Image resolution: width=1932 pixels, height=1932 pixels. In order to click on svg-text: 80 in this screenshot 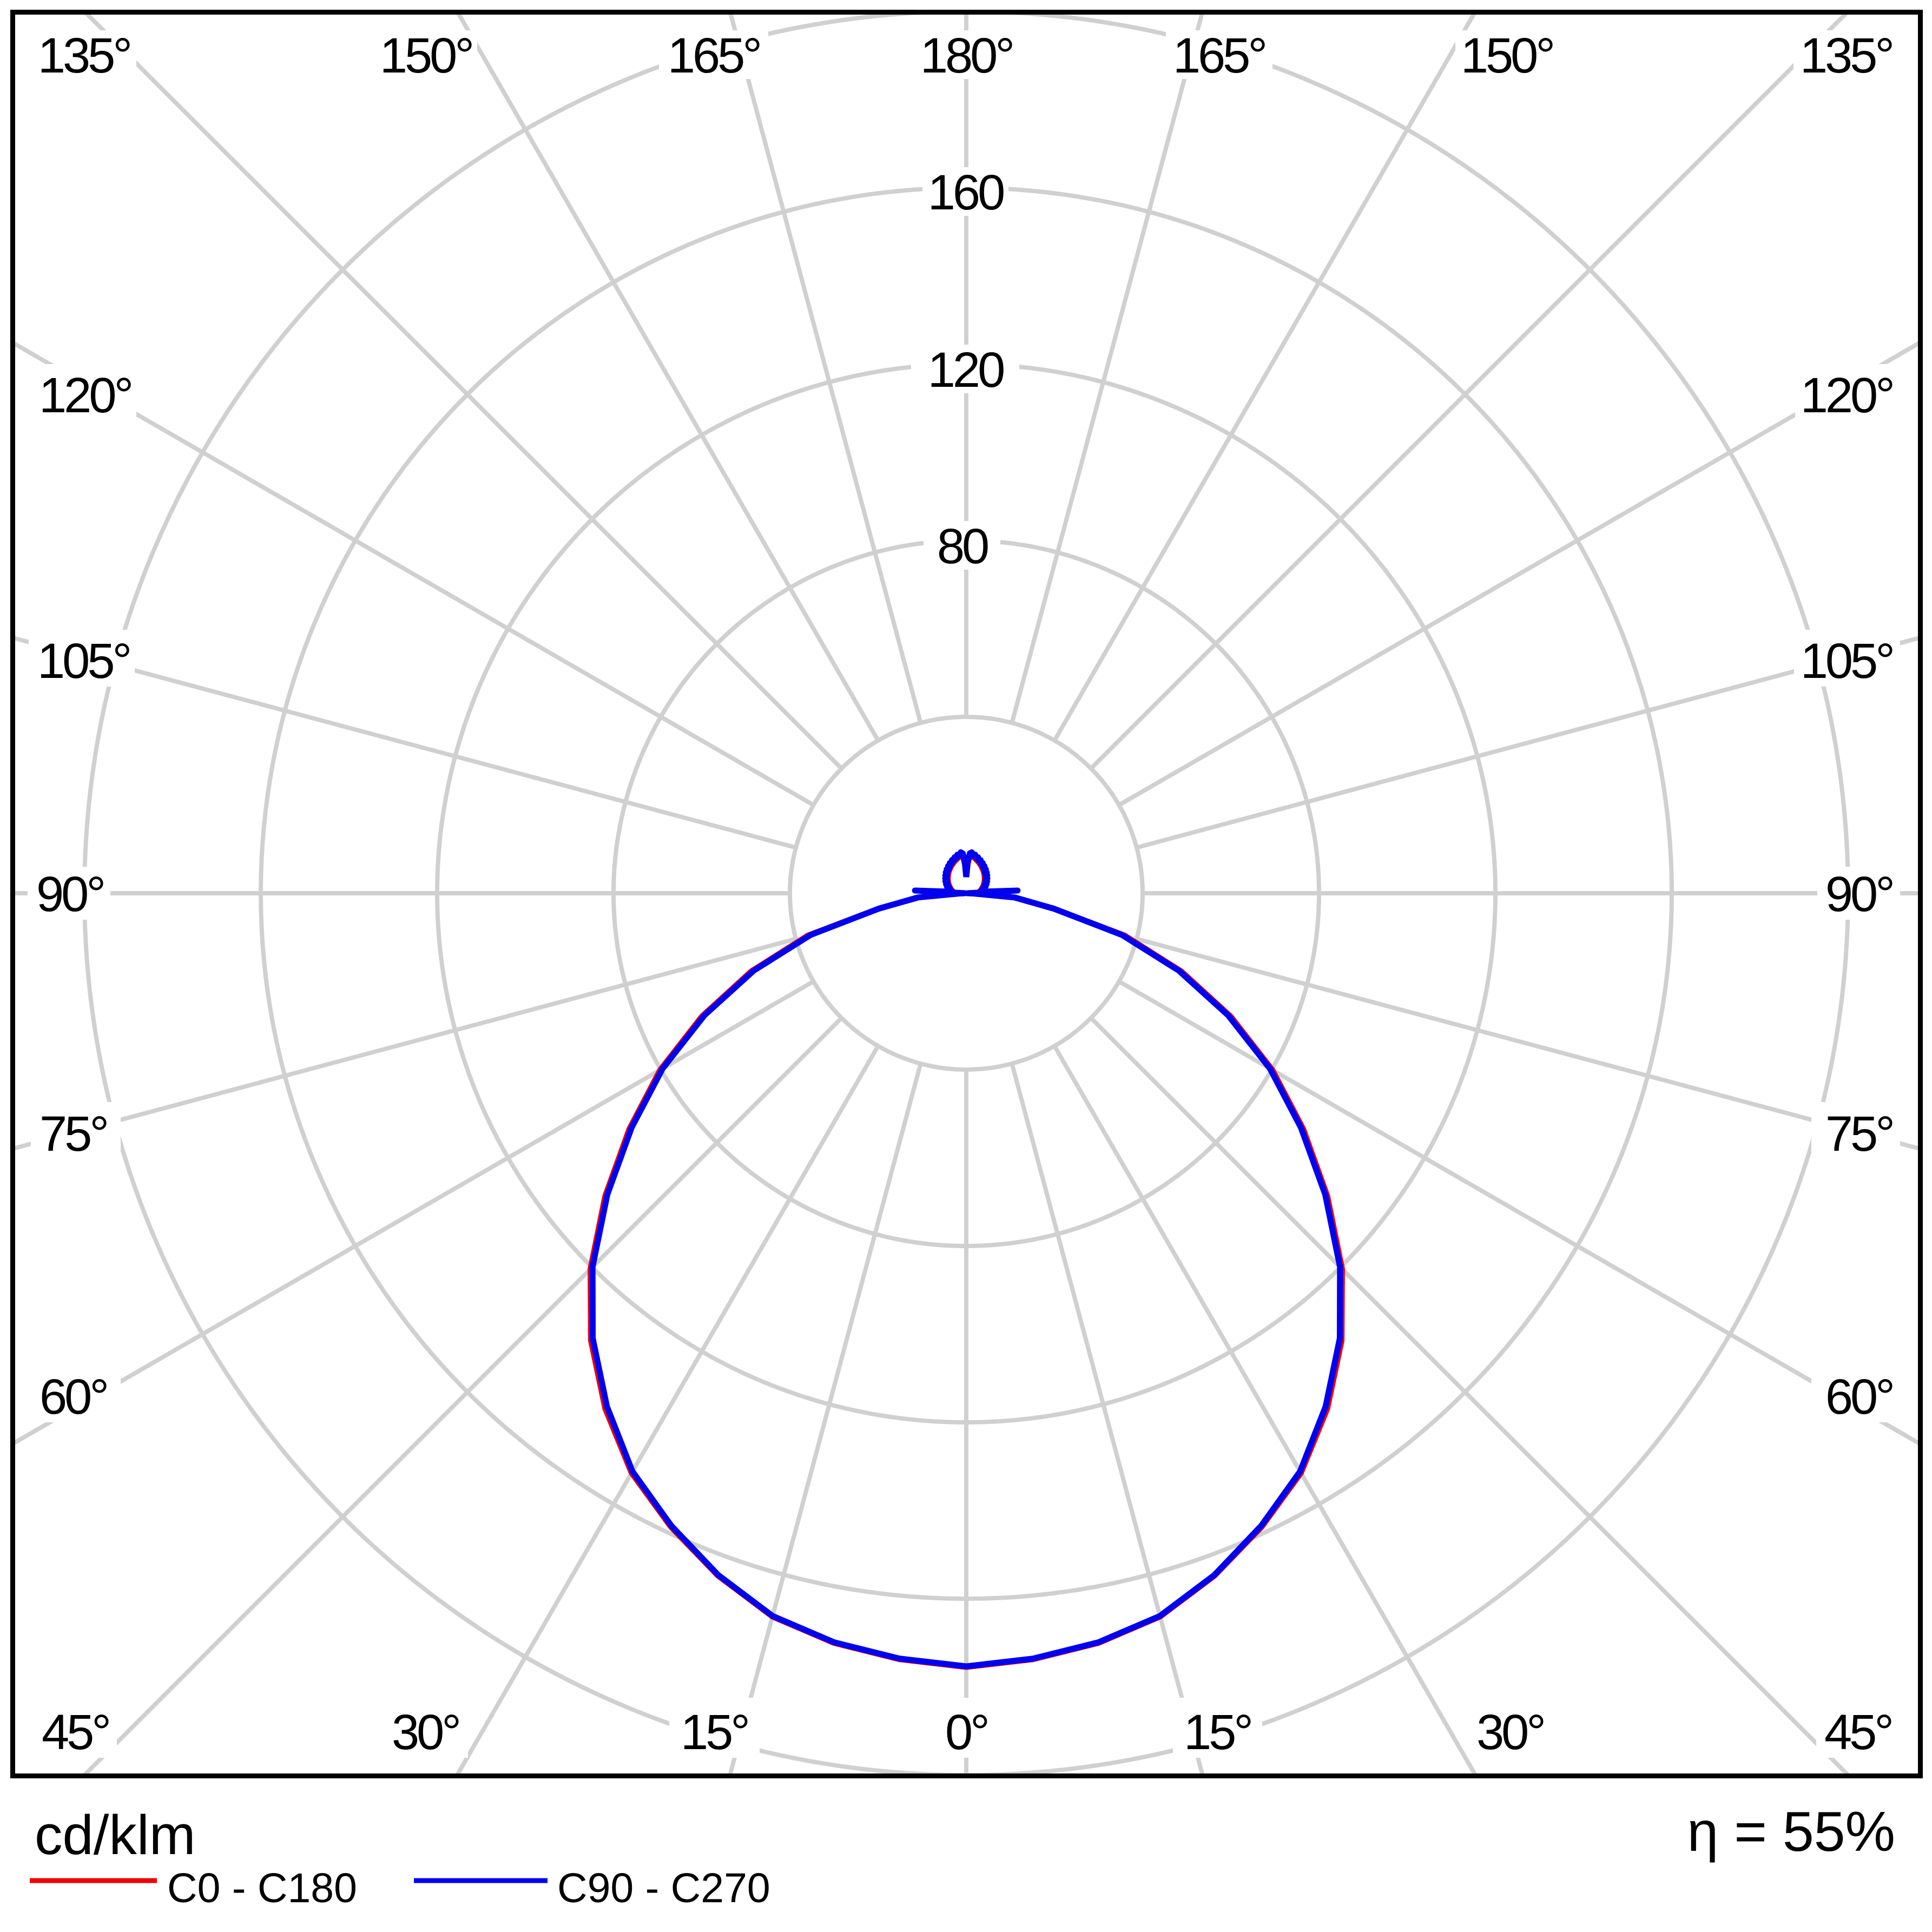, I will do `click(962, 546)`.